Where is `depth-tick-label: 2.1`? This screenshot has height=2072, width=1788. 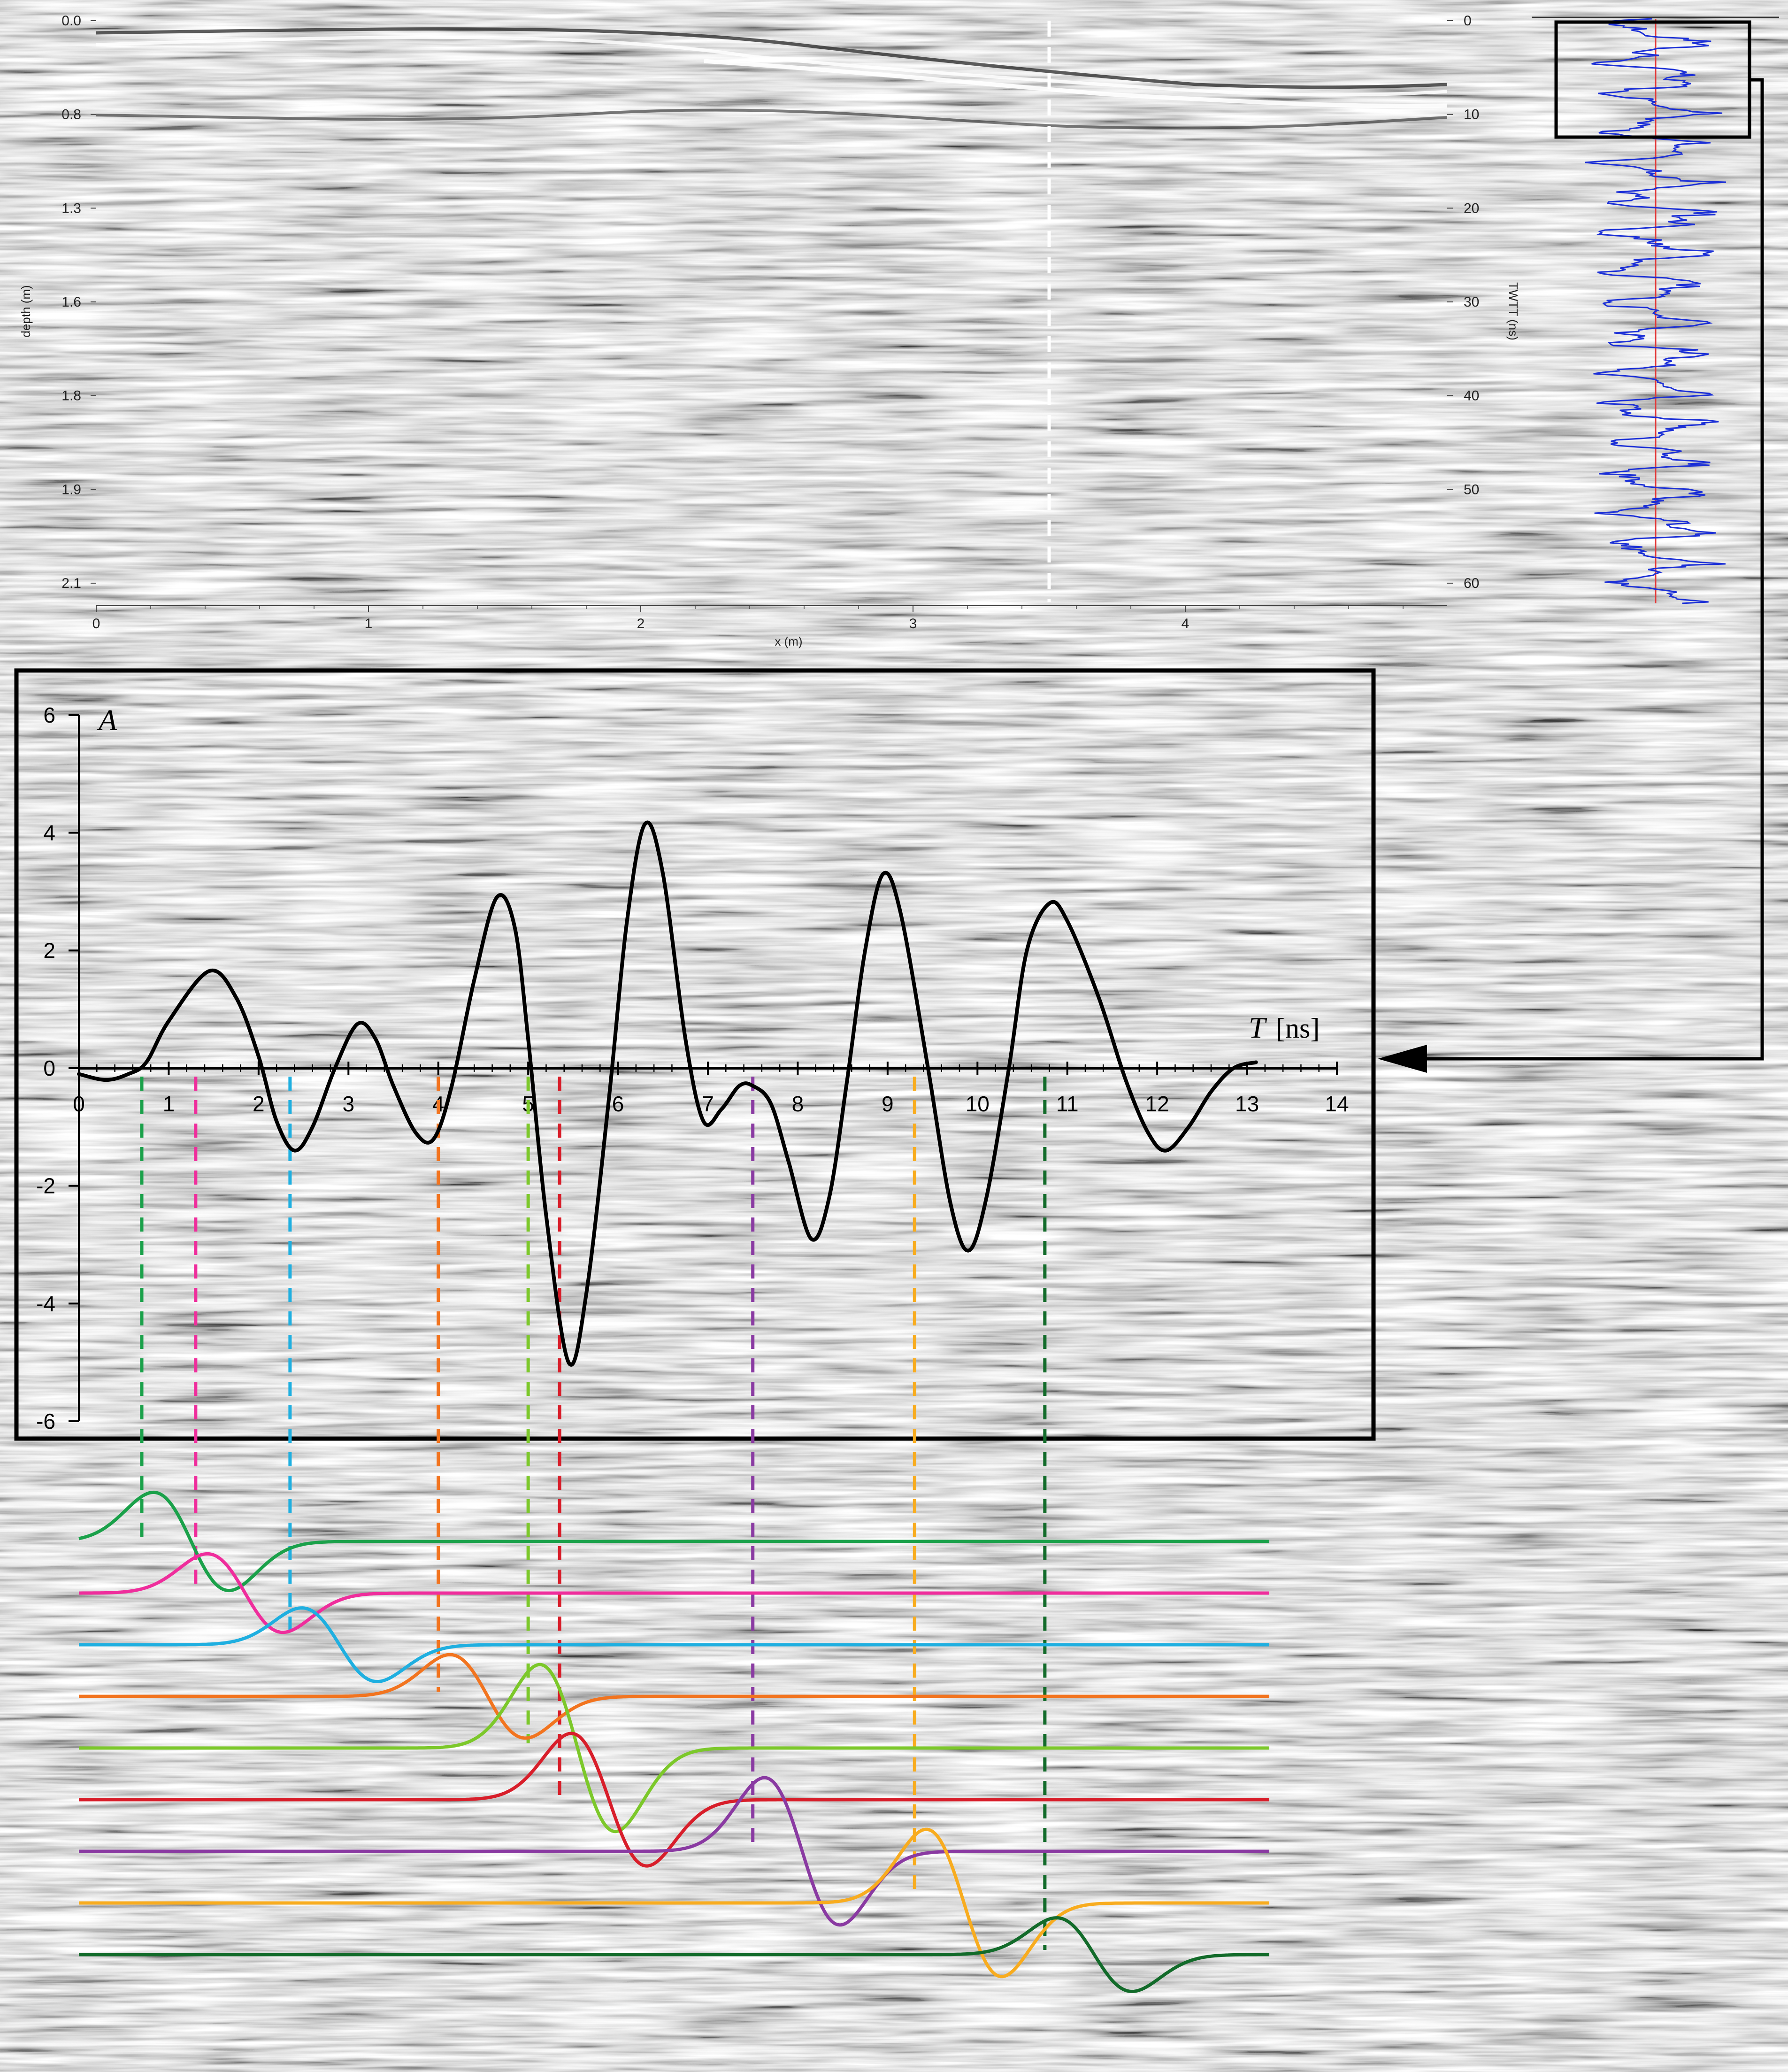
depth-tick-label: 2.1 is located at coordinates (71, 583).